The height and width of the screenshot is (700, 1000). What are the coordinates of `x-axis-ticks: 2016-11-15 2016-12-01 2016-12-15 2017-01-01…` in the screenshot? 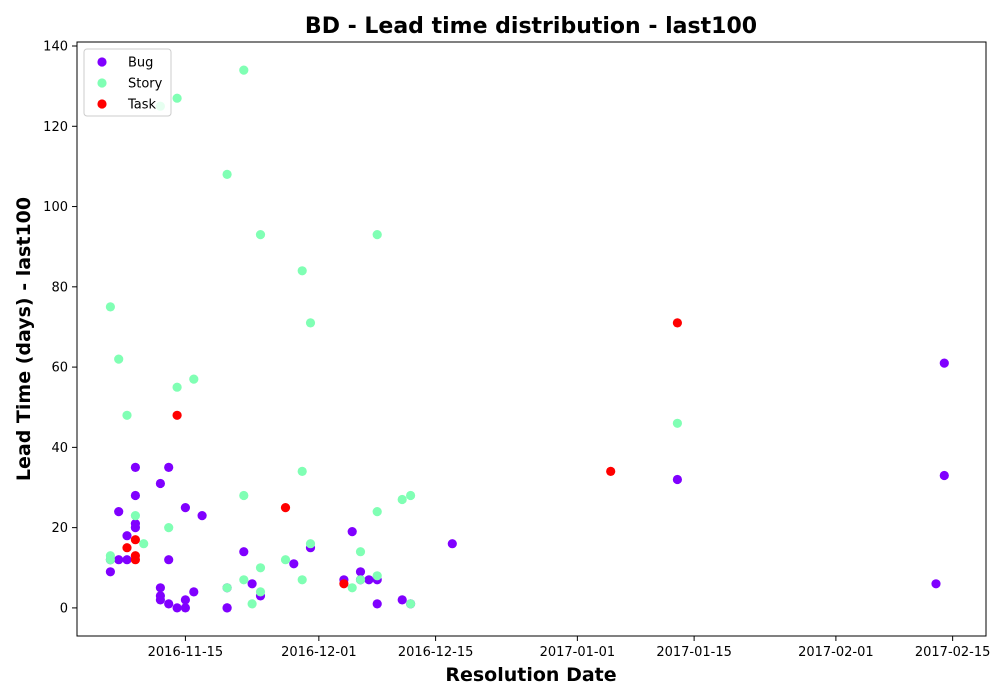 It's located at (569, 648).